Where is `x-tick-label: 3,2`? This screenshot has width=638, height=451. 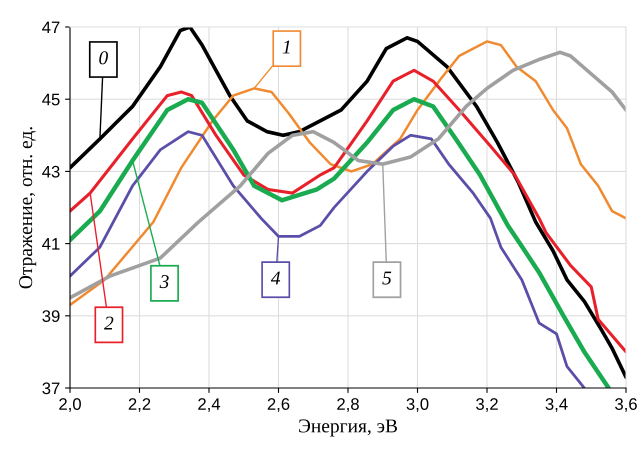
x-tick-label: 3,2 is located at coordinates (487, 405).